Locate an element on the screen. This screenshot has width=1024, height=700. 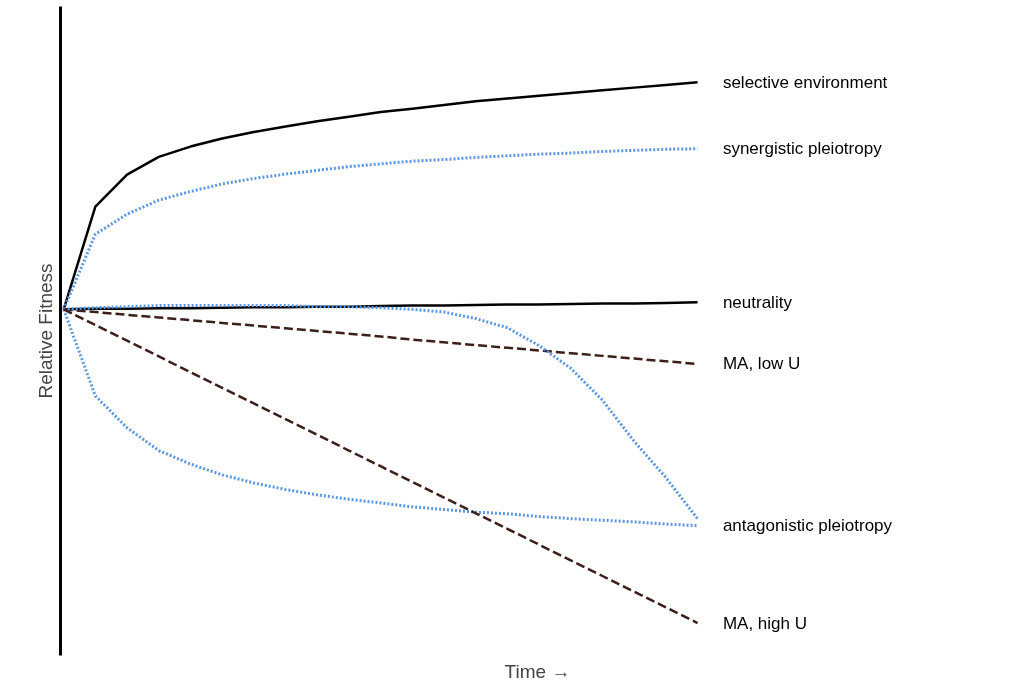
series-label: neutrality is located at coordinates (757, 302).